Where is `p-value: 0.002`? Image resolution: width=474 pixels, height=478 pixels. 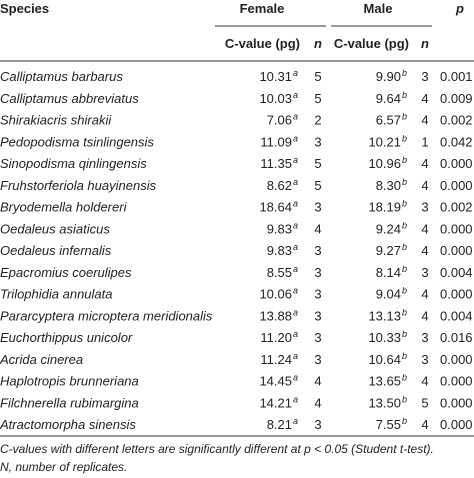 p-value: 0.002 is located at coordinates (456, 120).